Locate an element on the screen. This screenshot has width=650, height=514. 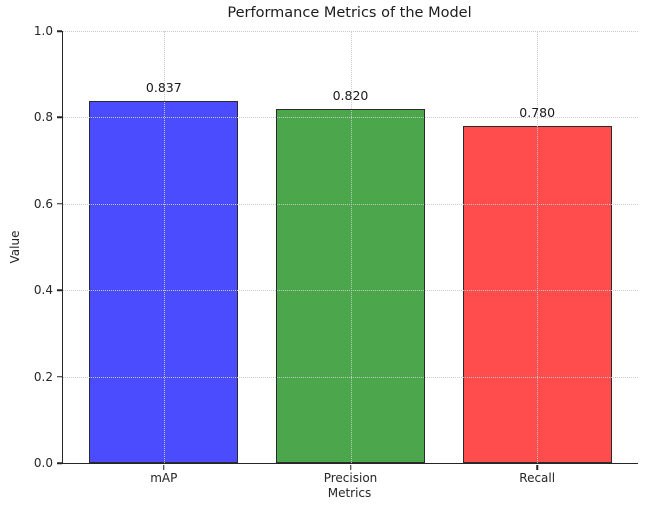
x-tick-label: Recall is located at coordinates (537, 478).